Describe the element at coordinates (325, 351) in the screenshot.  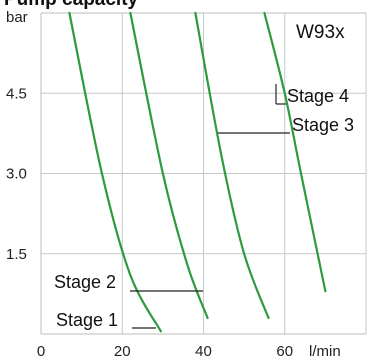
I see `x-axis-label: l/min` at that location.